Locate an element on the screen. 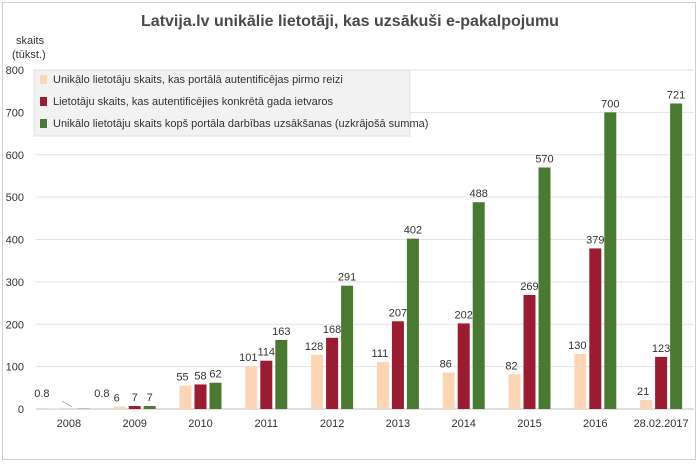  data-label-1-2016: 130 is located at coordinates (577, 346).